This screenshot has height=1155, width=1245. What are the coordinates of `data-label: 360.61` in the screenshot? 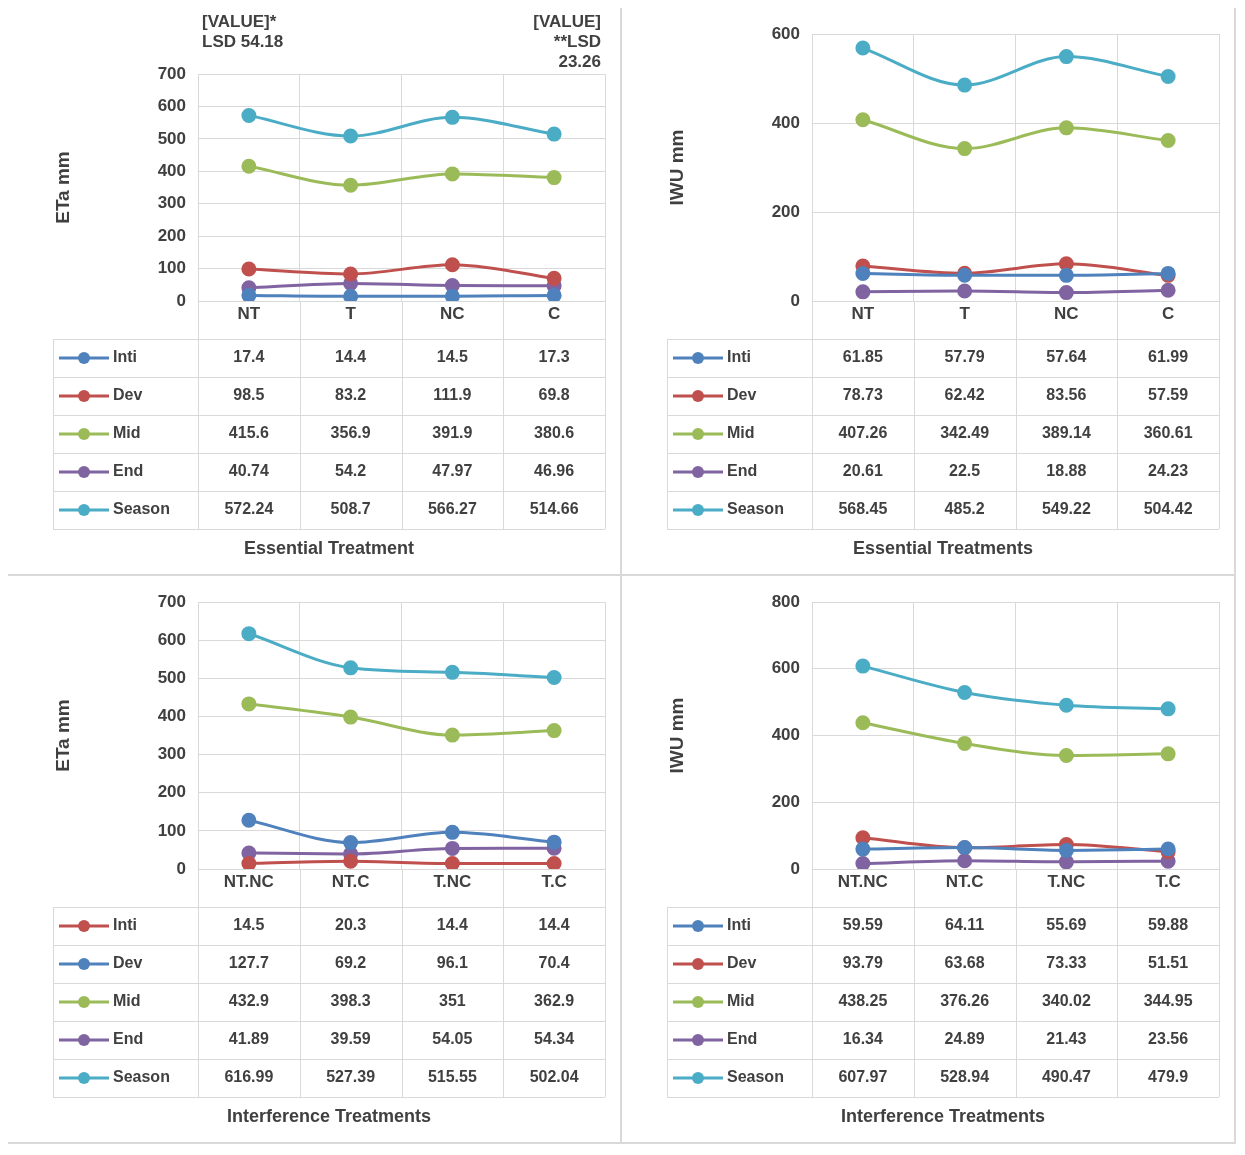 It's located at (1168, 433).